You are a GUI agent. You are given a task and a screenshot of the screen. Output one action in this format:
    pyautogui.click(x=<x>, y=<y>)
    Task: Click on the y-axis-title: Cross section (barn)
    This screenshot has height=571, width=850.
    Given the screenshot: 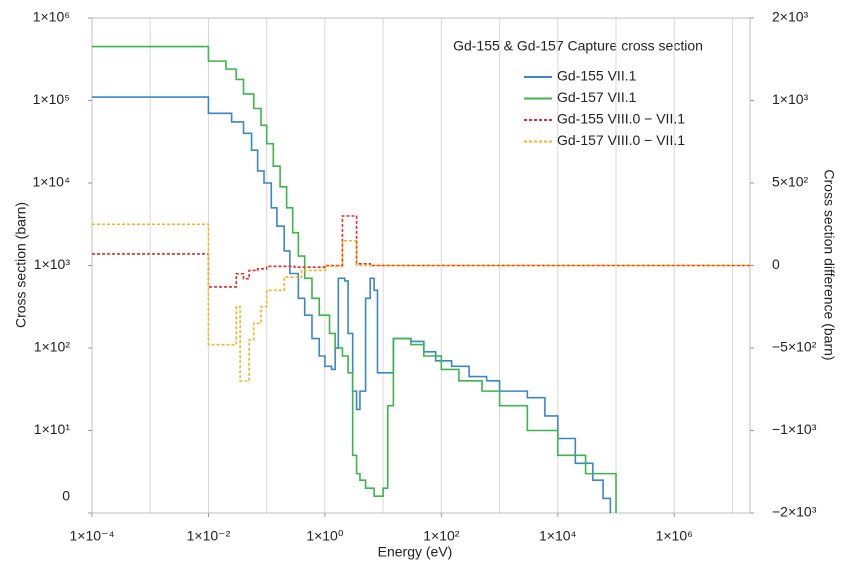 What is the action you would take?
    pyautogui.click(x=21, y=265)
    